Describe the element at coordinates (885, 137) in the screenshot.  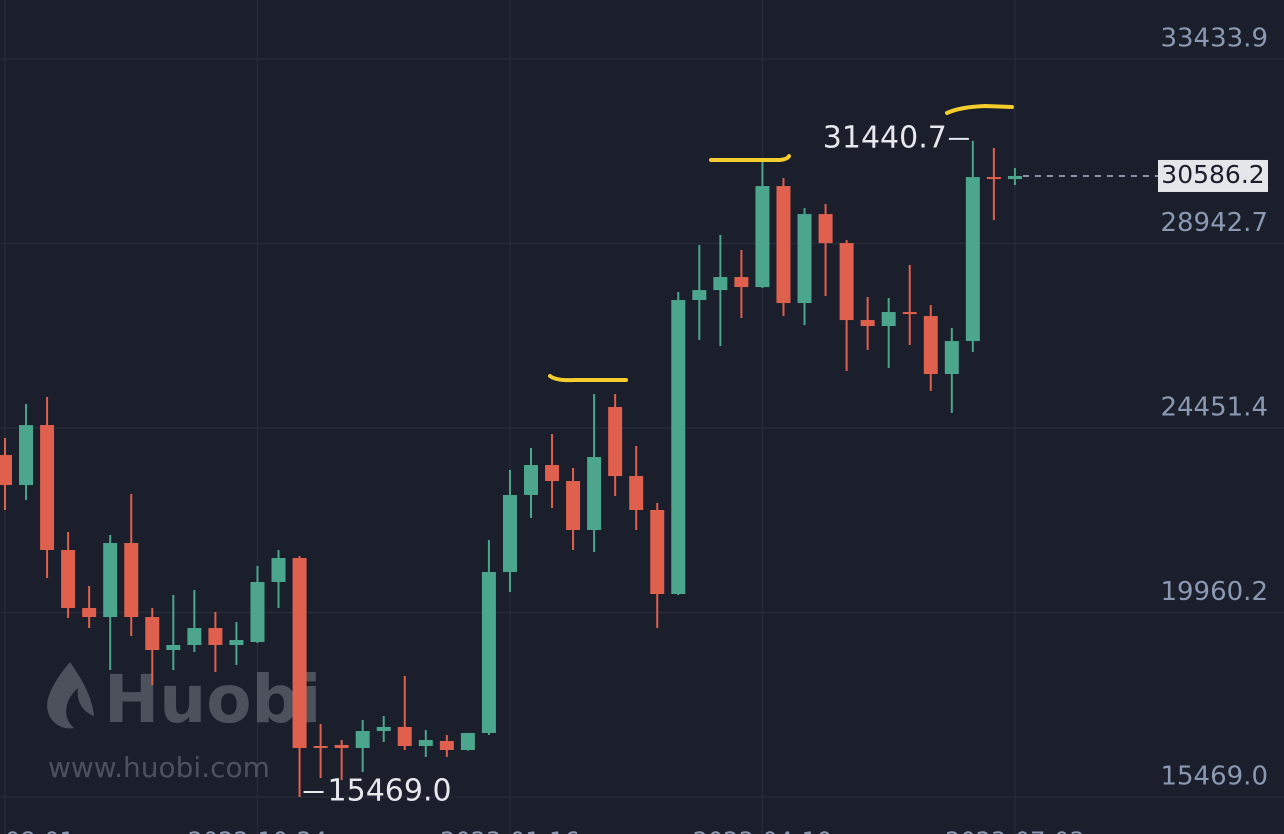
I see `max-label: 31440.7` at that location.